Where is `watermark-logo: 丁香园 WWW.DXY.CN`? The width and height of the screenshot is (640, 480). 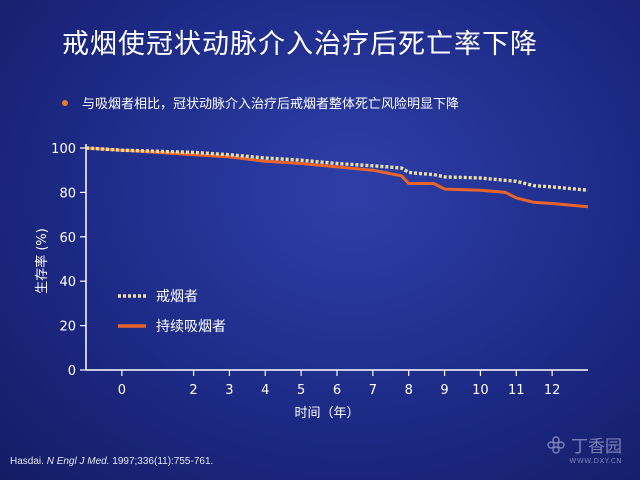
watermark-logo: 丁香园 WWW.DXY.CN is located at coordinates (583, 448).